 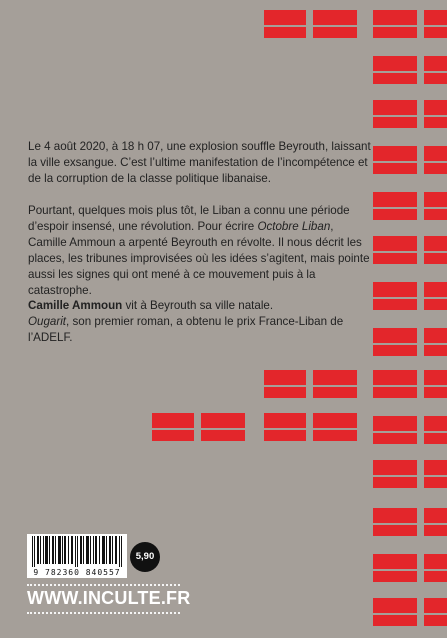 What do you see at coordinates (77, 572) in the screenshot?
I see `isbn-number: 9 782360 840557` at bounding box center [77, 572].